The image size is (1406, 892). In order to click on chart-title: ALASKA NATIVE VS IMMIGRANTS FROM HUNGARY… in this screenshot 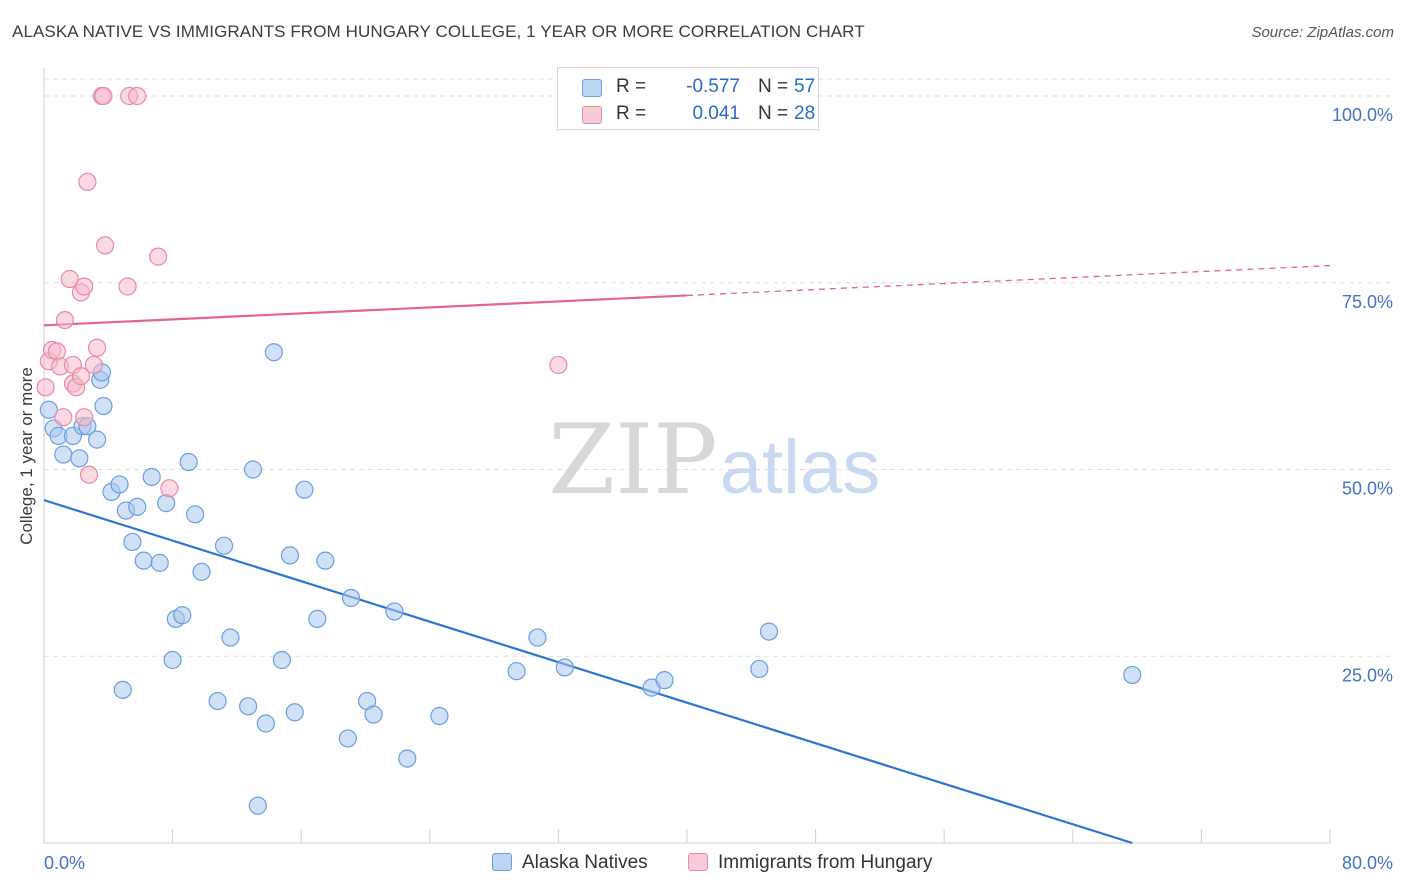, I will do `click(438, 31)`.